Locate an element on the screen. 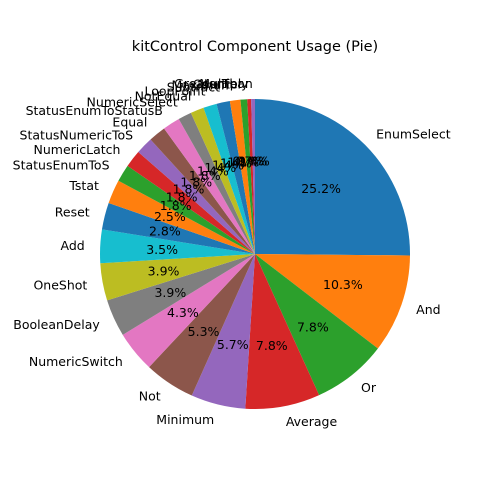  slice-label-or: Or is located at coordinates (369, 387).